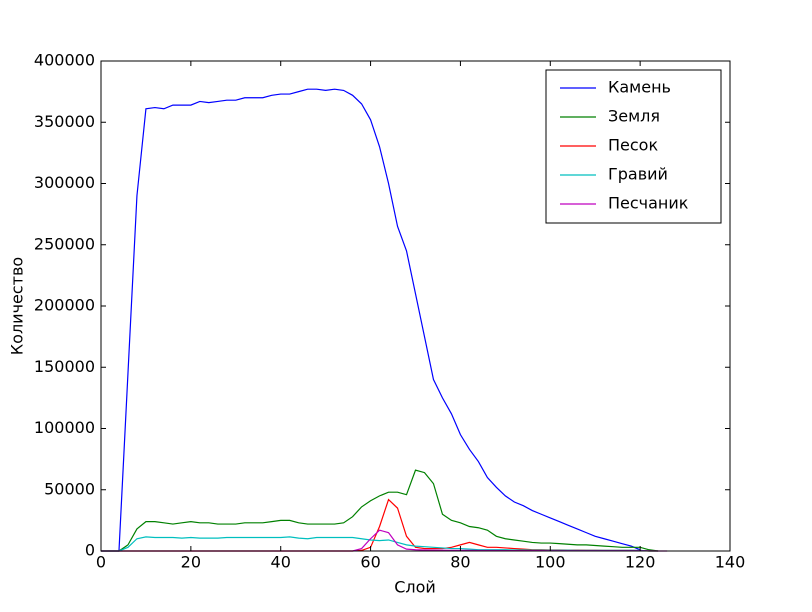 This screenshot has height=612, width=812. I want to click on y-tick-label: 100000, so click(64, 427).